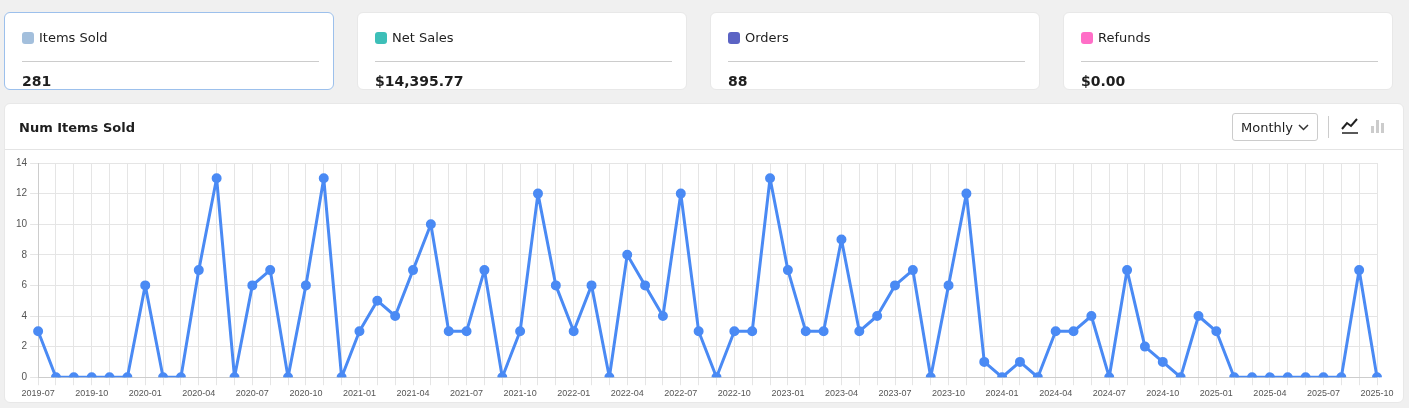 Image resolution: width=1409 pixels, height=408 pixels. I want to click on text: 88, so click(738, 81).